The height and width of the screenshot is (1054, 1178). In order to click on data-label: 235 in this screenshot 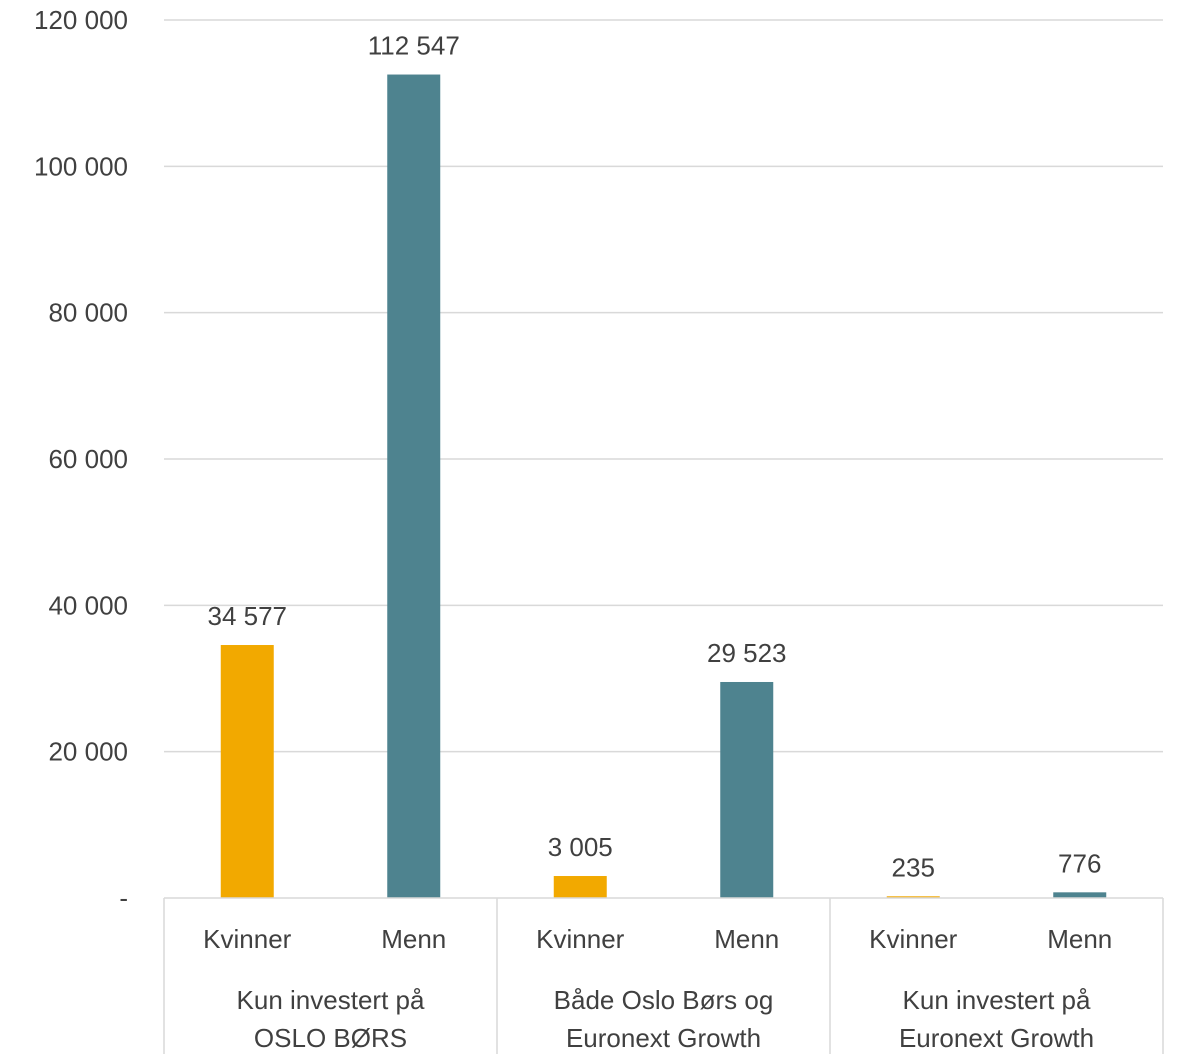, I will do `click(913, 867)`.